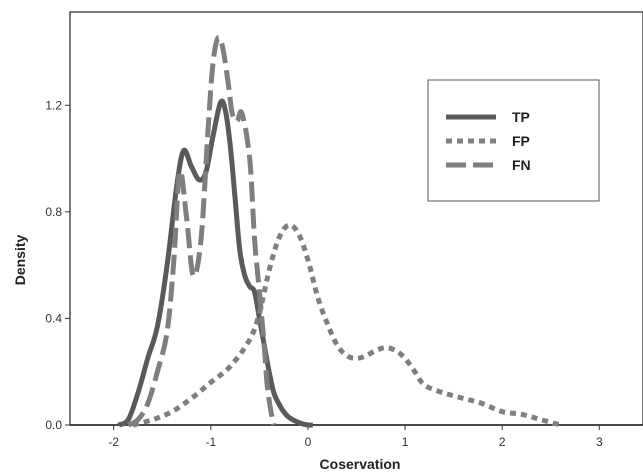 The width and height of the screenshot is (643, 474). I want to click on x-axis-title: Coservation, so click(360, 464).